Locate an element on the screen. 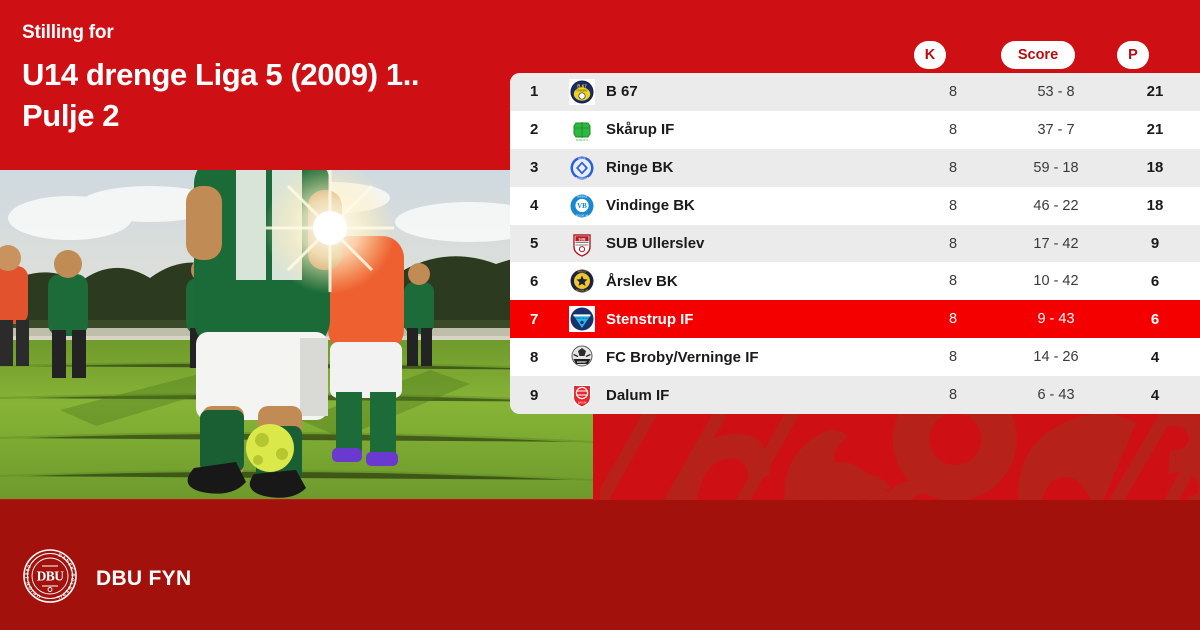 This screenshot has height=630, width=1200. row-position: 9 is located at coordinates (534, 395).